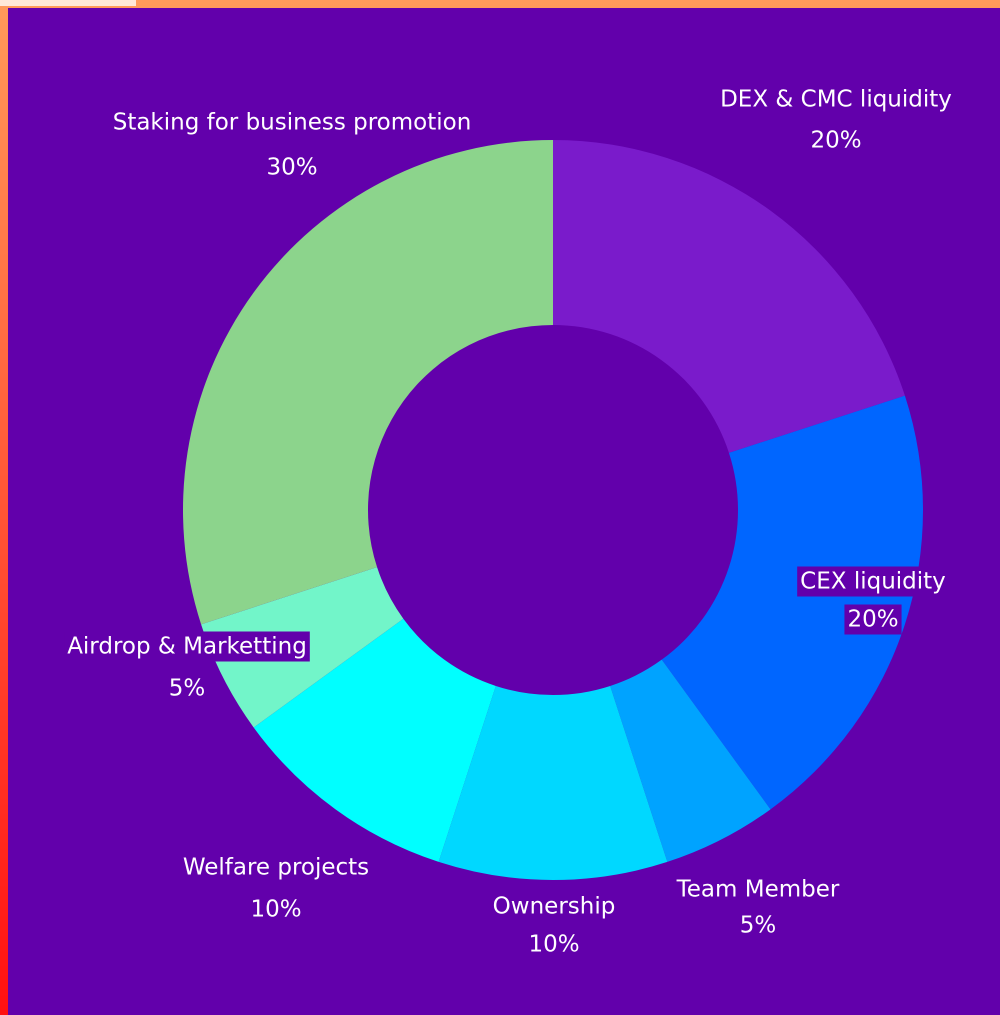  I want to click on slice-label: DEX & CMC liquidity, so click(836, 100).